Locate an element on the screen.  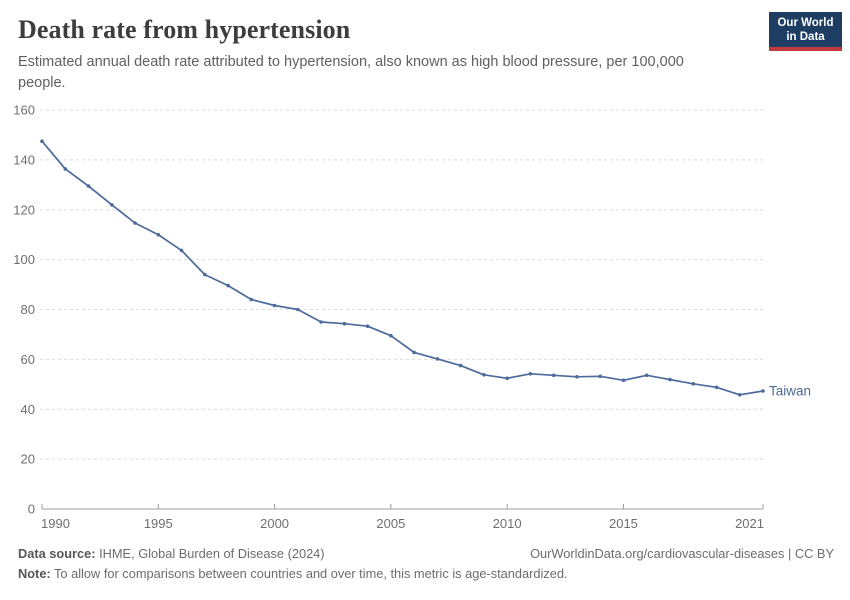
x-axis-tick-label: 1995 is located at coordinates (158, 523).